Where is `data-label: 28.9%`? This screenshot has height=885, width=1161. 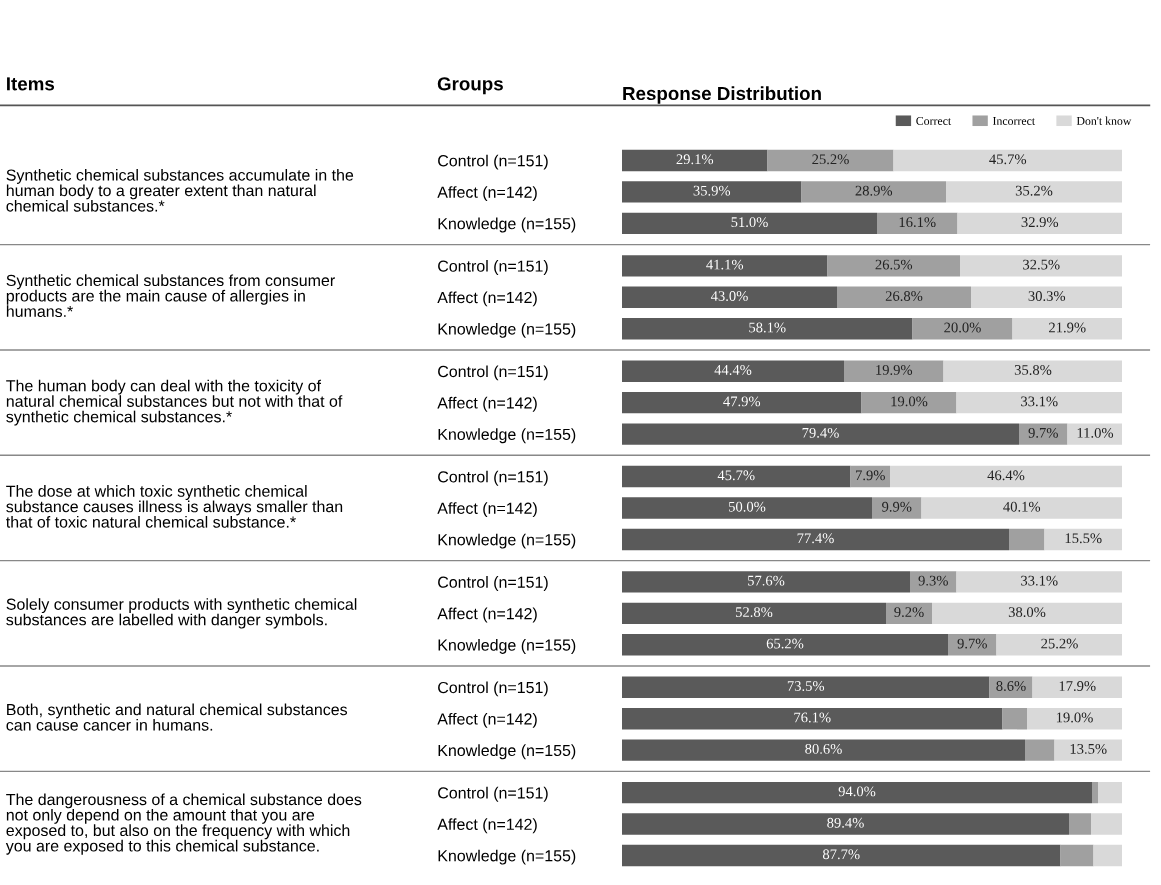 data-label: 28.9% is located at coordinates (874, 190).